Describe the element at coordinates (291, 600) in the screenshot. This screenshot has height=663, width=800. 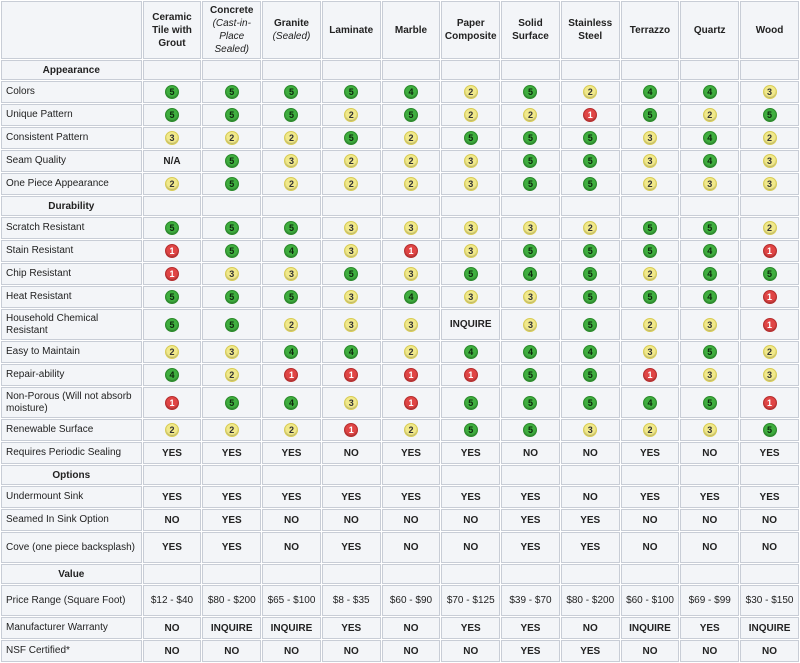
I see `price-cell: $65 - $100` at that location.